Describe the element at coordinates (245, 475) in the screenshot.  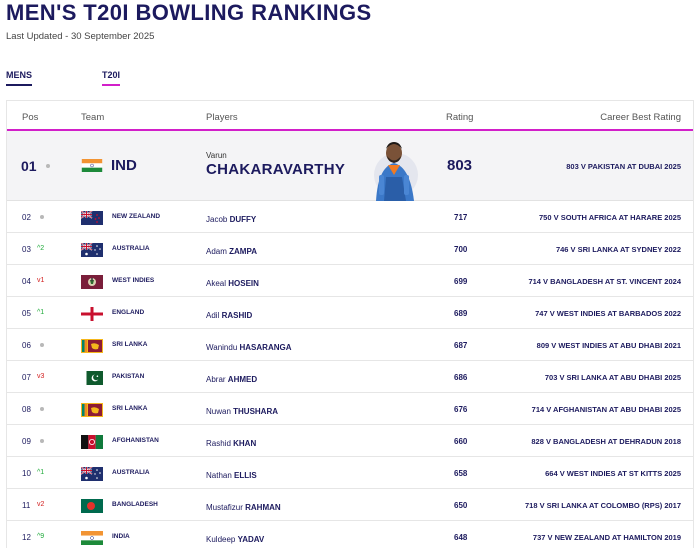
I see `player-last-name: ELLIS` at that location.